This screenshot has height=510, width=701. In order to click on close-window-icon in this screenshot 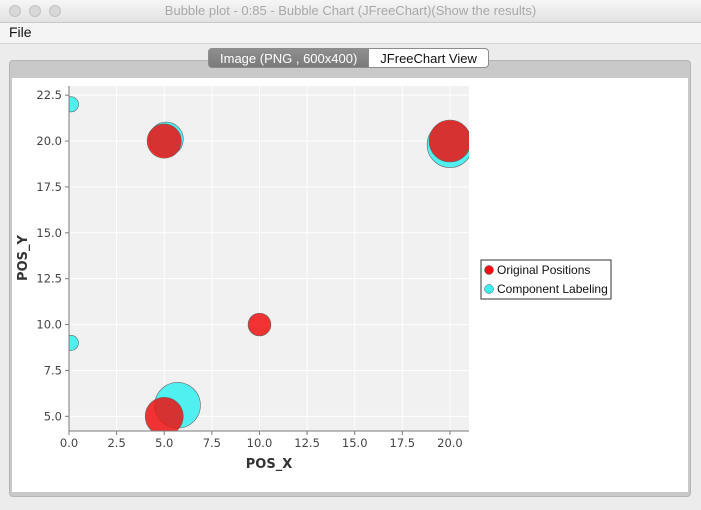, I will do `click(15, 11)`.